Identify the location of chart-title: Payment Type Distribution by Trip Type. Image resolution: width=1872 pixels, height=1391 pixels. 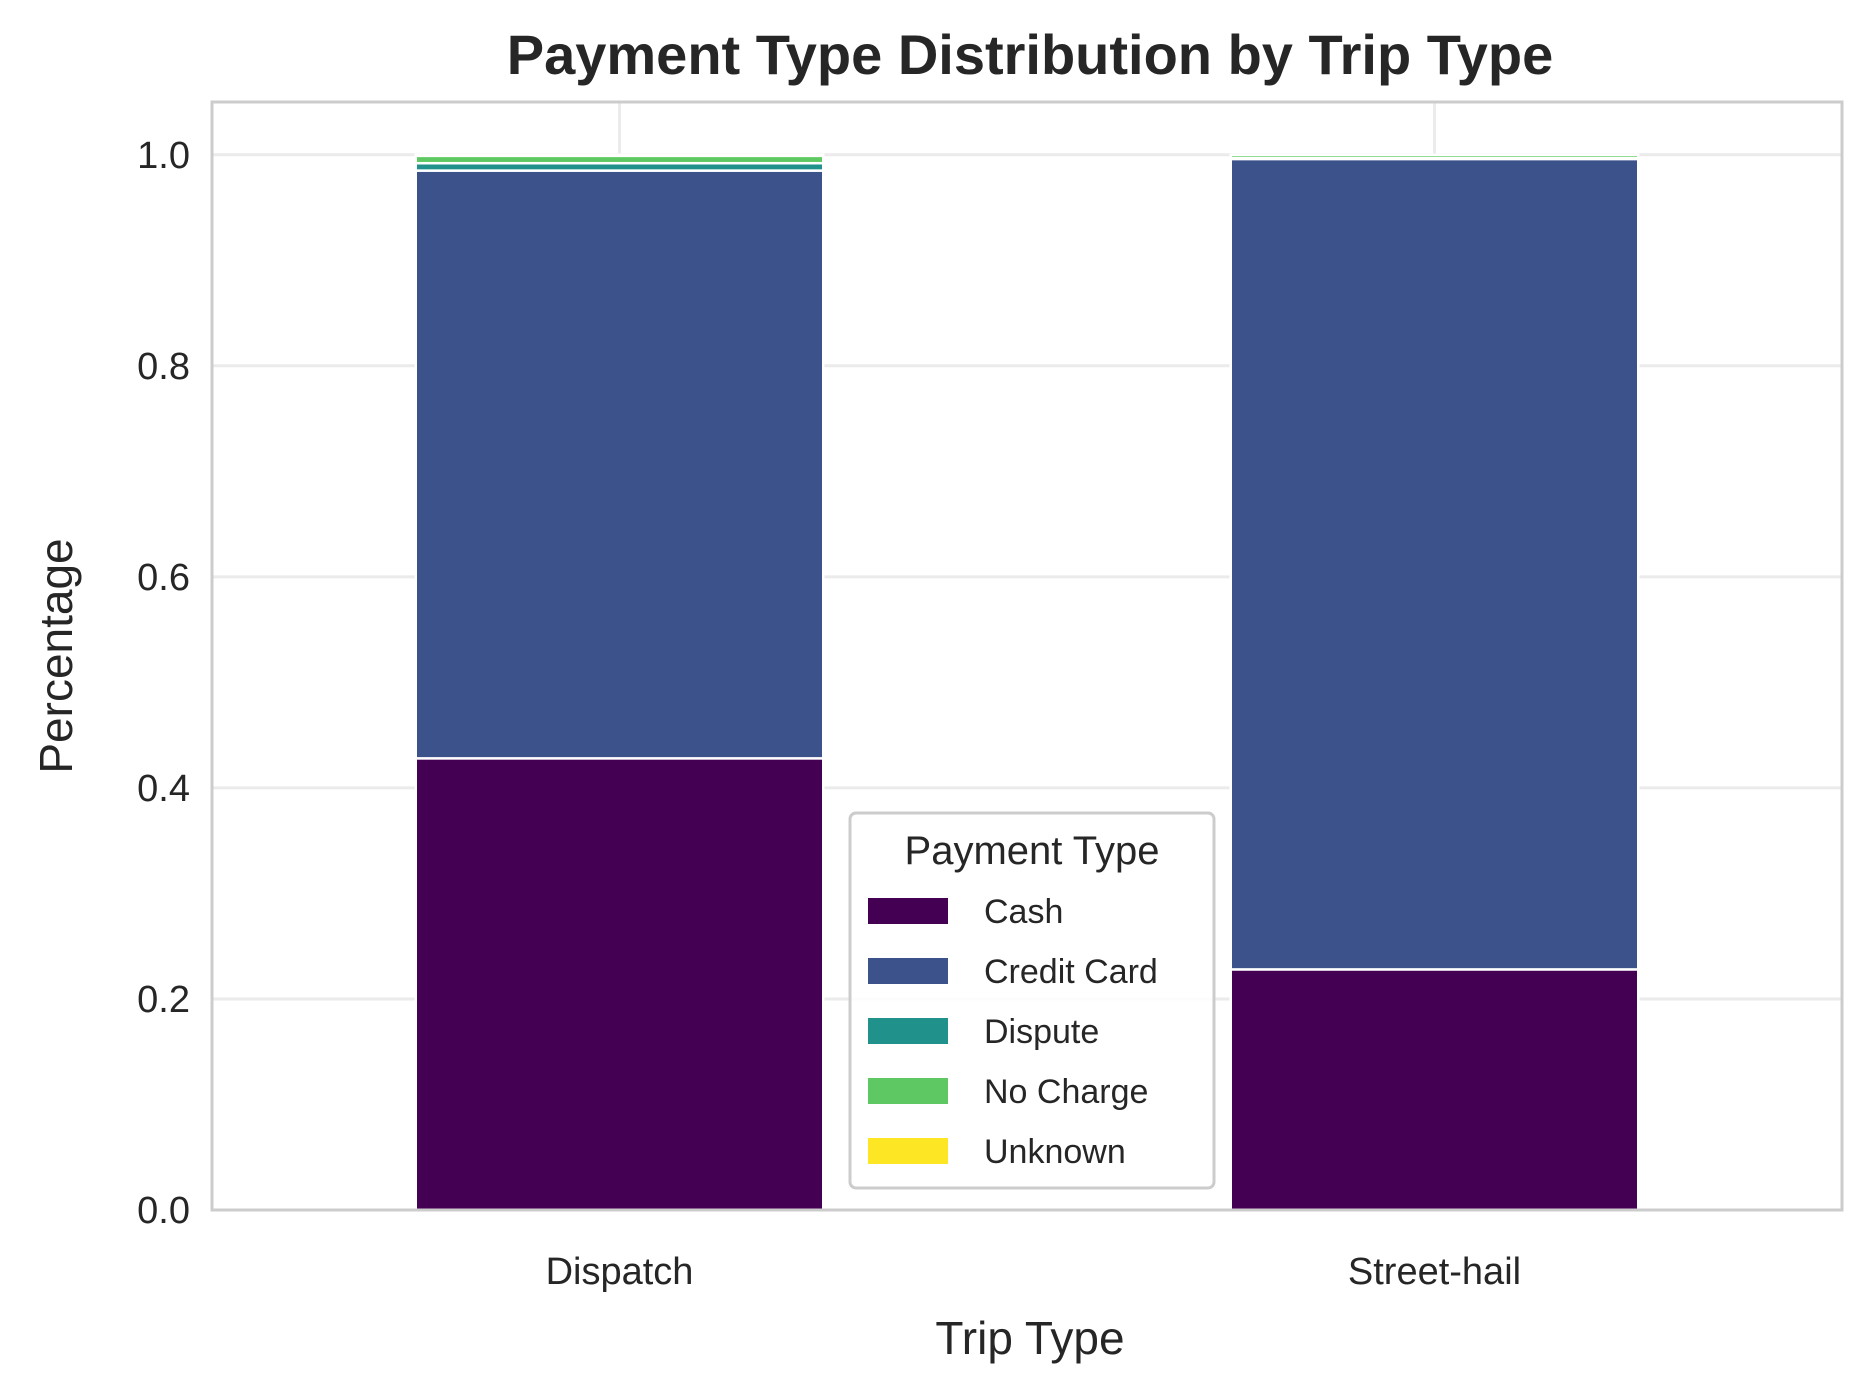
(1030, 54).